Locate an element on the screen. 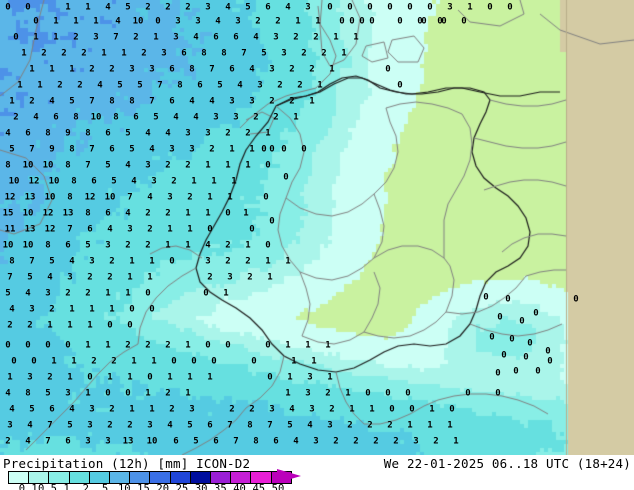  legend-valid-time: We 22-01-2025 06..18 UTC (18+24) is located at coordinates (507, 463).